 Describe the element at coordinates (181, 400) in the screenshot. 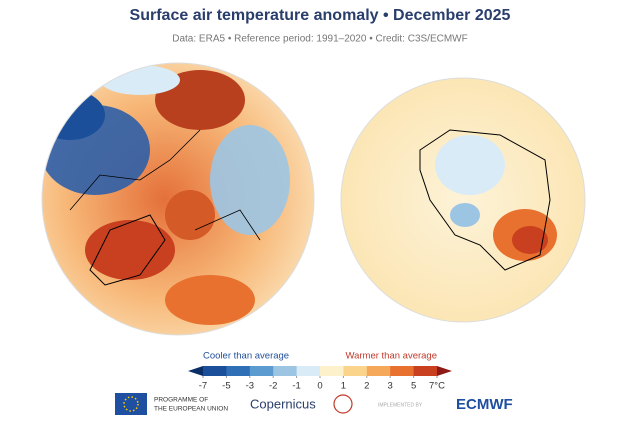

I see `eu-text: PROGRAMME OF` at that location.